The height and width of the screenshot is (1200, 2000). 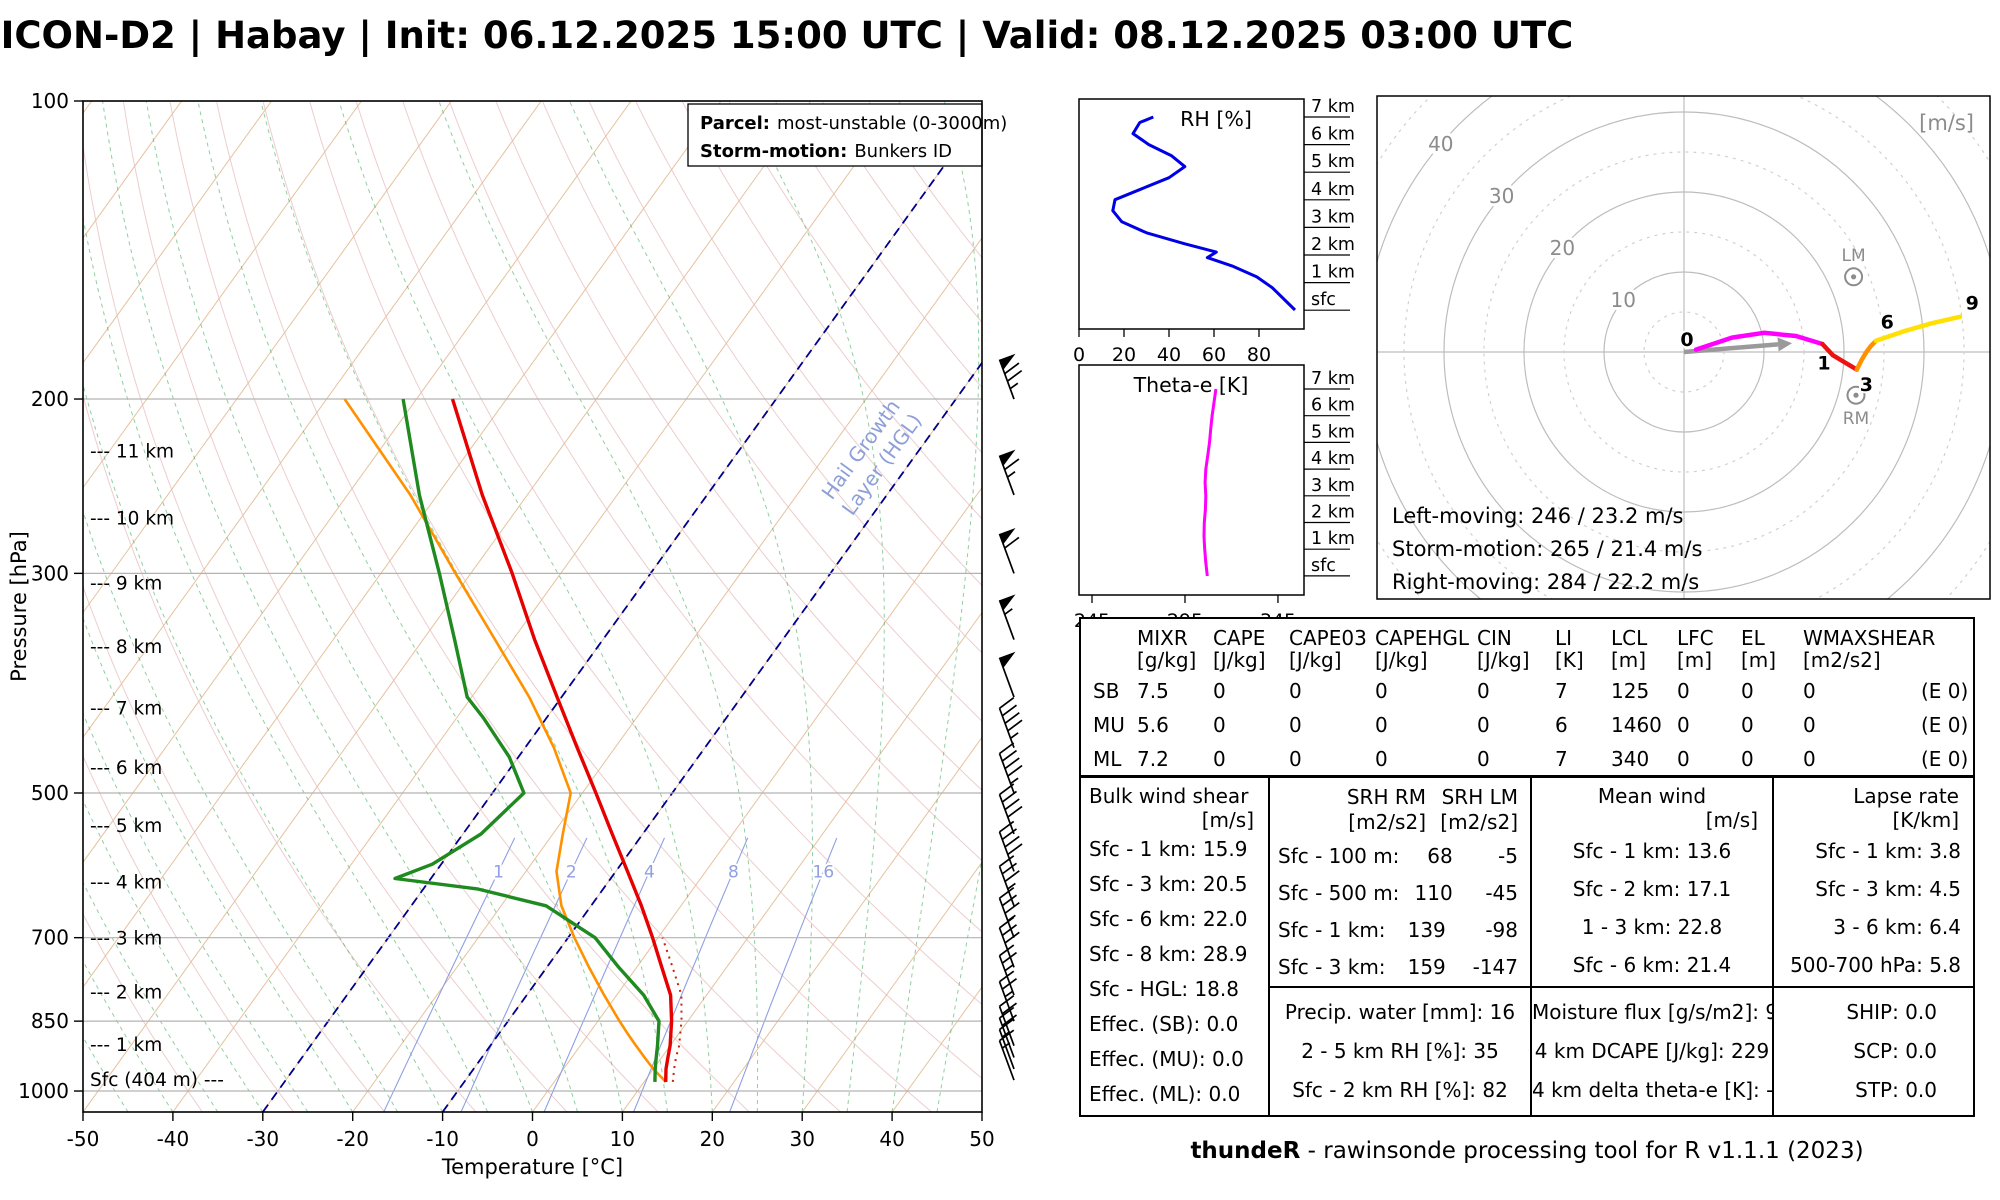 I want to click on col-unit: [K], so click(x=1569, y=660).